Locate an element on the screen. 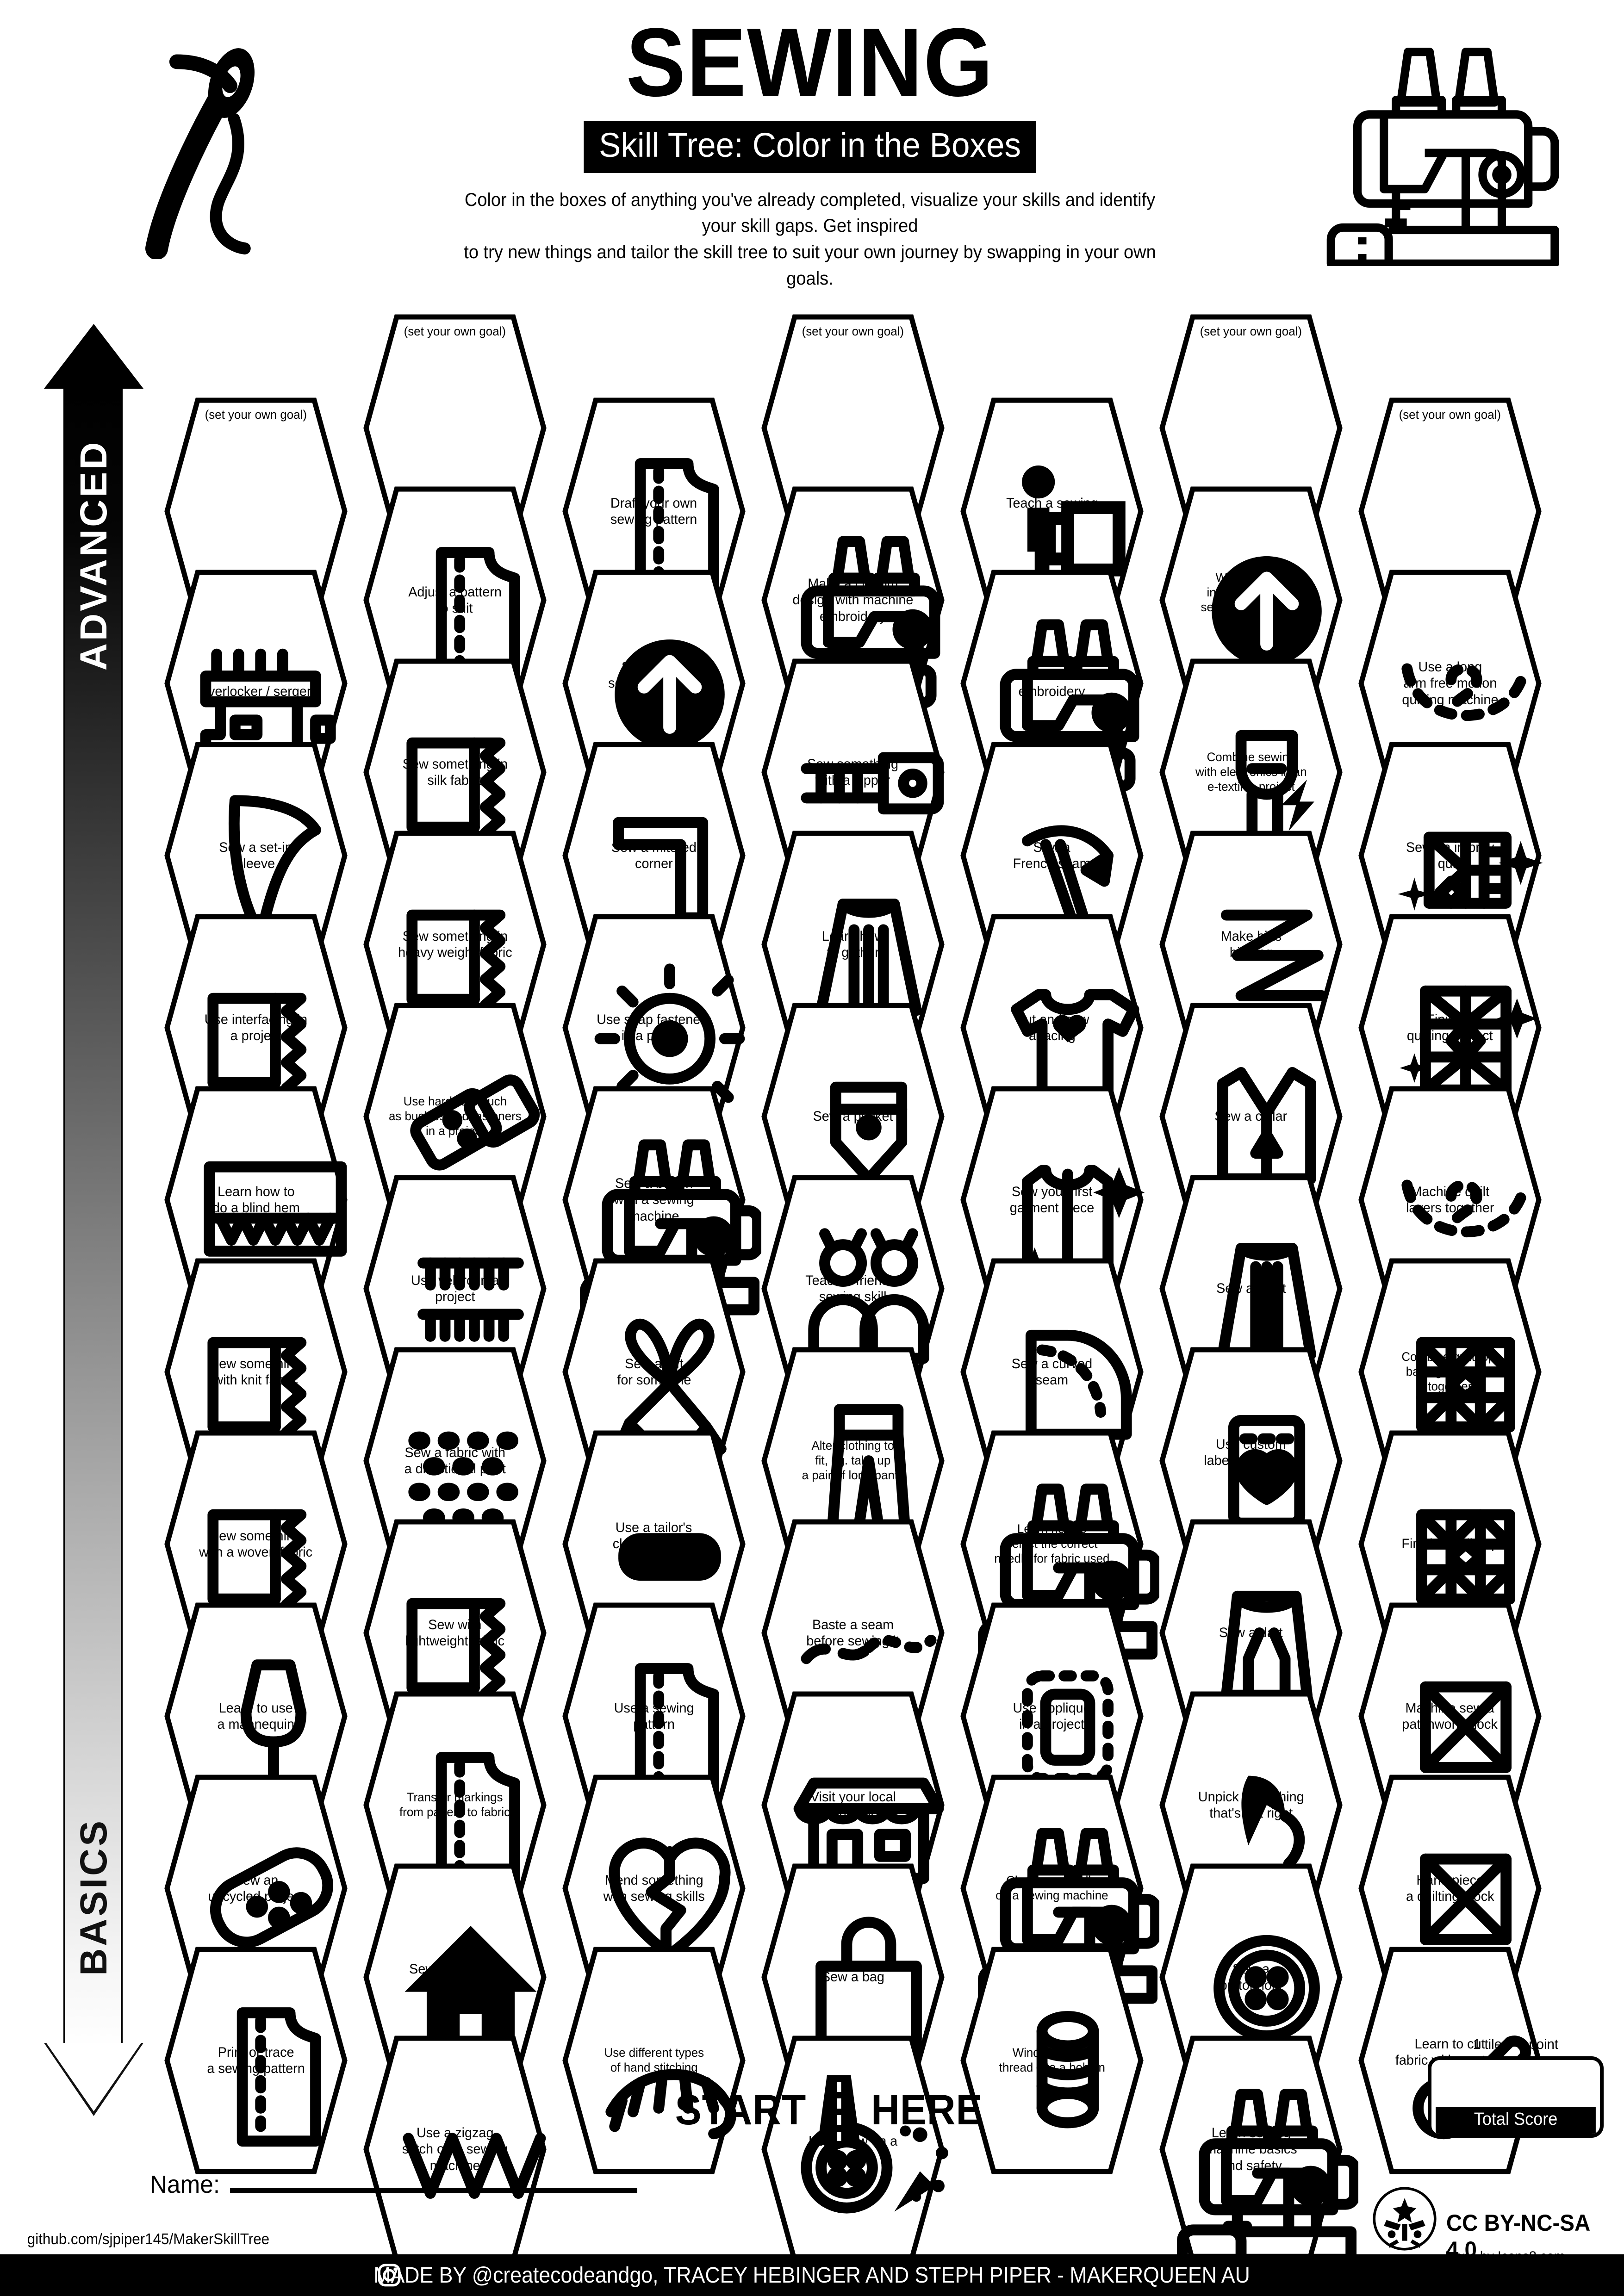 Image resolution: width=1624 pixels, height=2296 pixels. here-word: HERE is located at coordinates (927, 2110).